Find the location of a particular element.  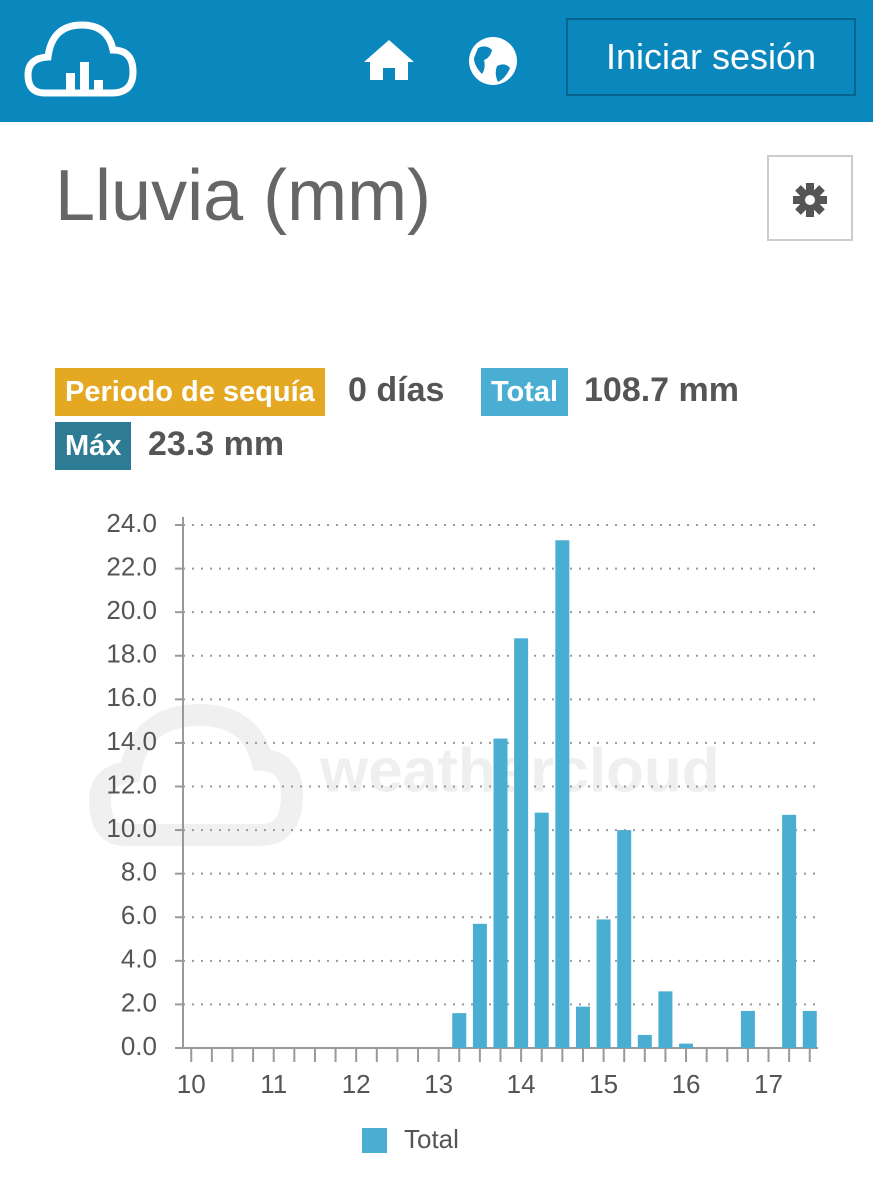

stat-value: 108.7 mm is located at coordinates (661, 390).